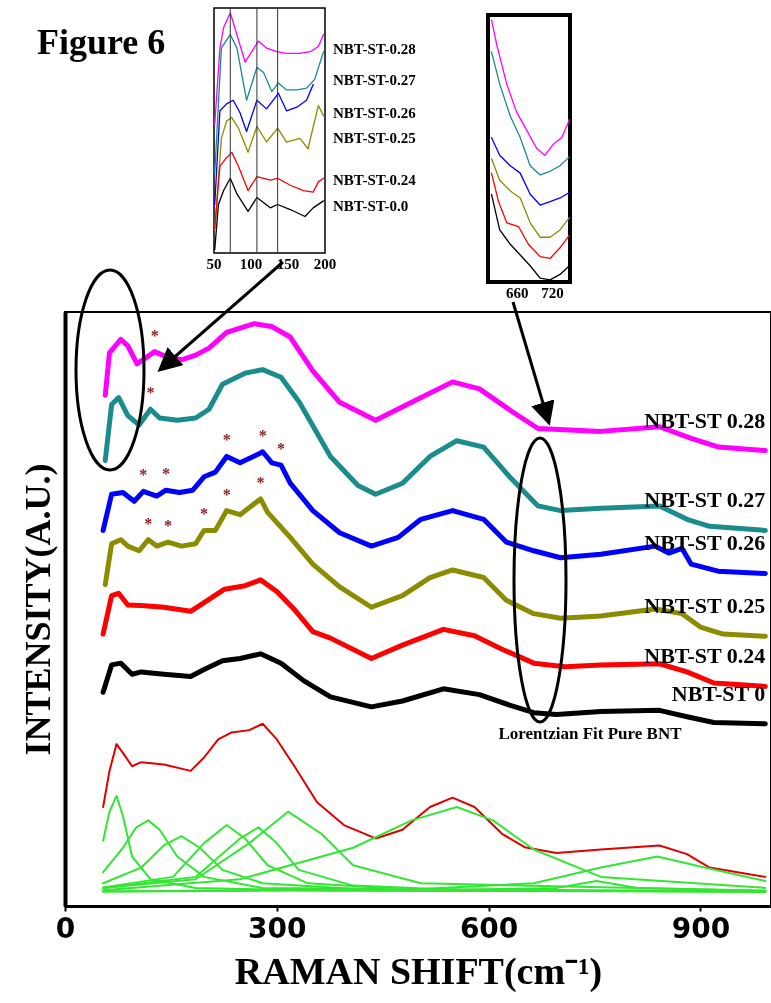 The height and width of the screenshot is (1003, 771). Describe the element at coordinates (374, 48) in the screenshot. I see `series-label: NBT-ST-0.28` at that location.